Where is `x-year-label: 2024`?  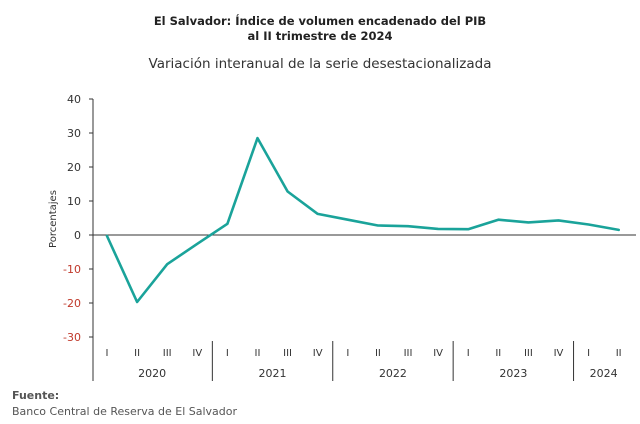
x-year-label: 2024 is located at coordinates (604, 373).